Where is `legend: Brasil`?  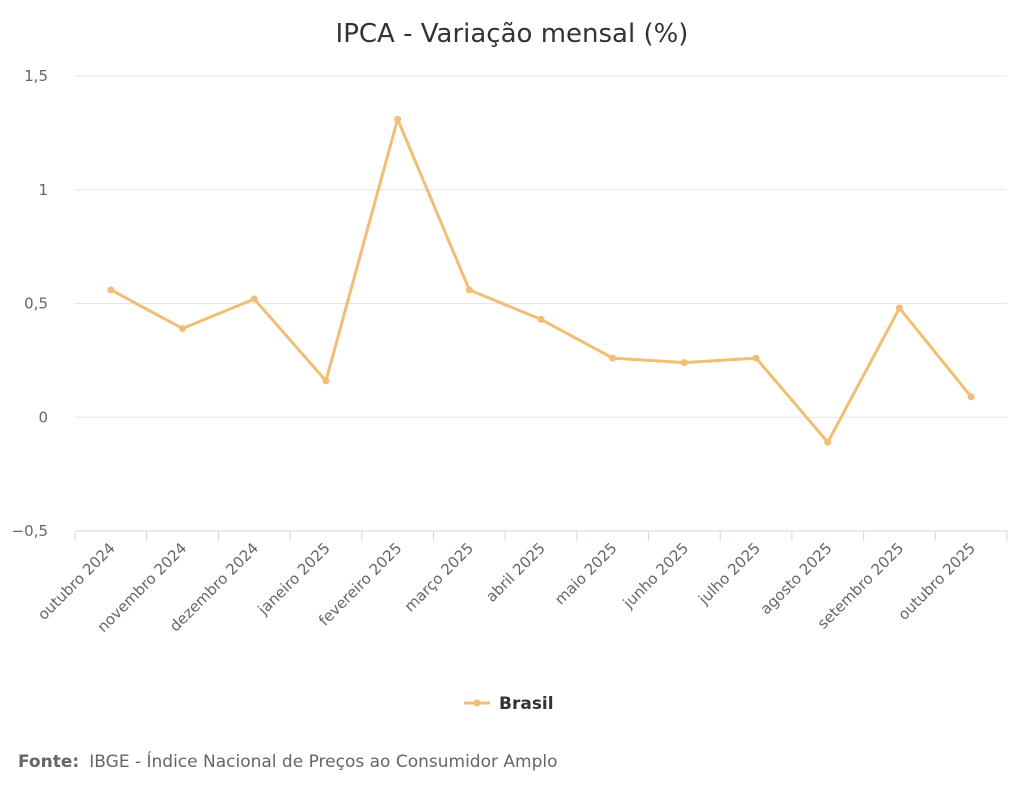
legend: Brasil is located at coordinates (509, 704).